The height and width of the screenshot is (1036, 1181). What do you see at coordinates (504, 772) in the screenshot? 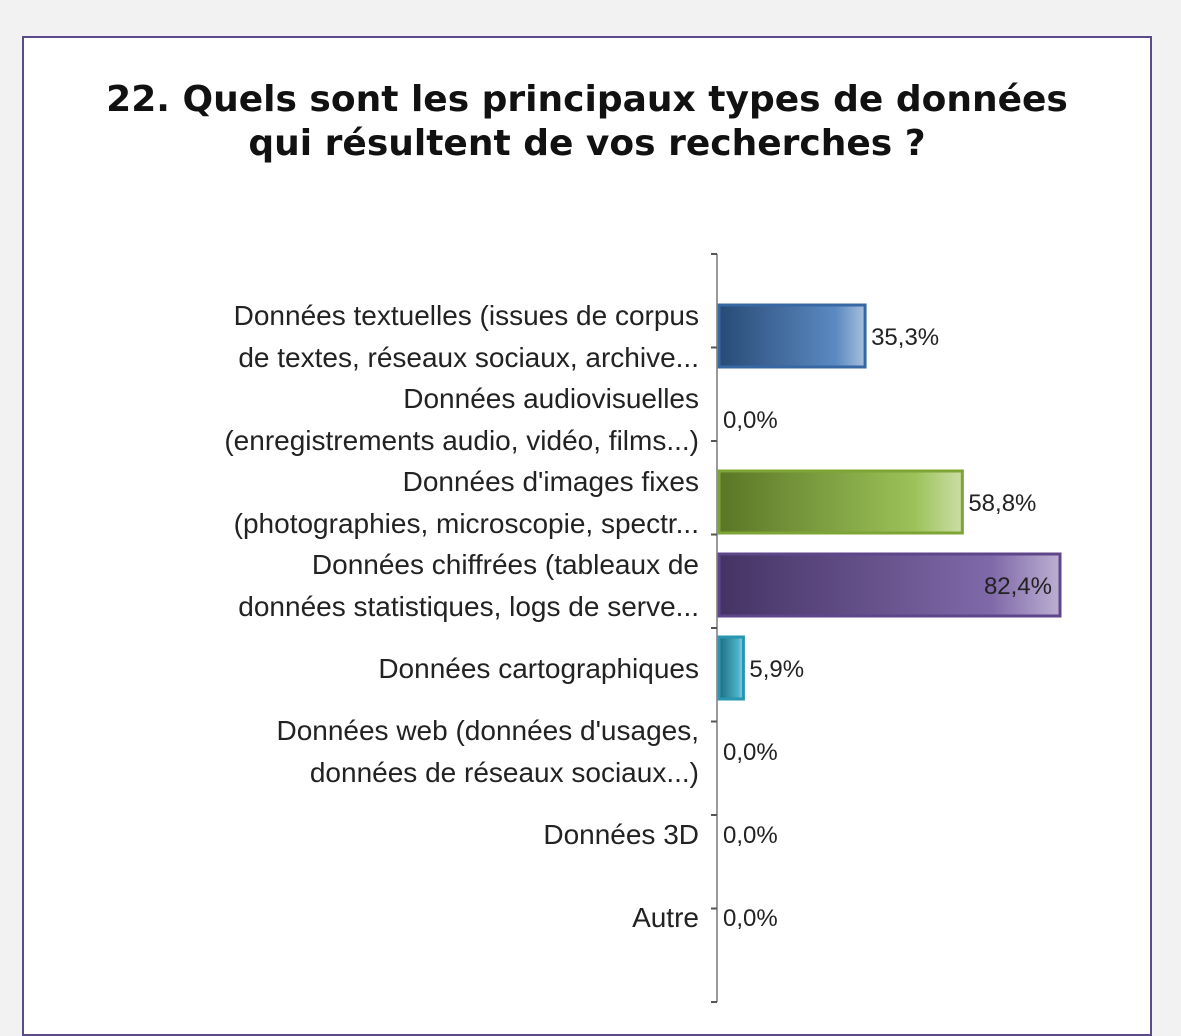
I see `category-label: données de réseaux sociaux...)` at bounding box center [504, 772].